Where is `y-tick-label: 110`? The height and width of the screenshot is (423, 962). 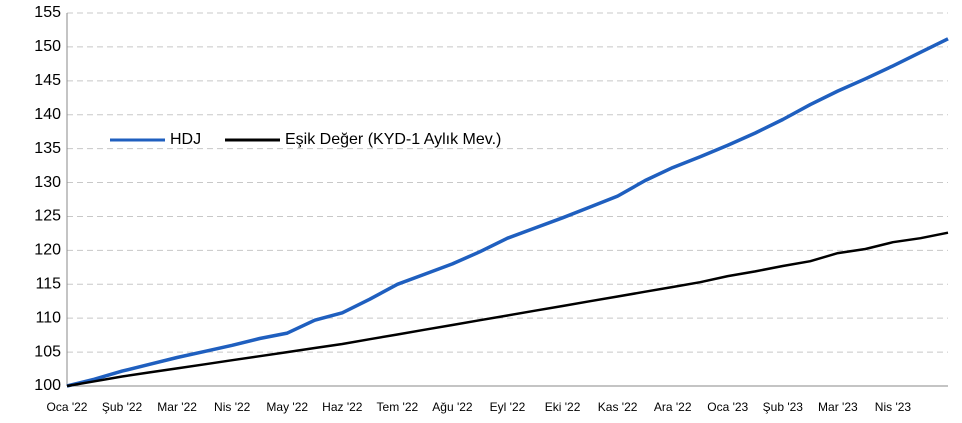 y-tick-label: 110 is located at coordinates (48, 317).